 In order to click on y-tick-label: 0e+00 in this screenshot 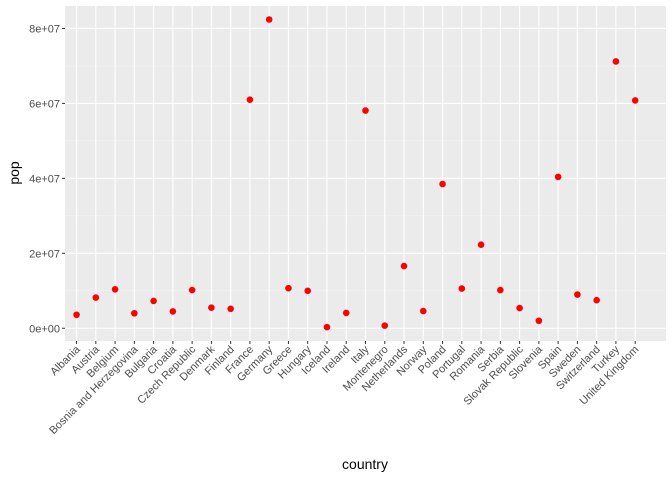, I will do `click(44, 329)`.